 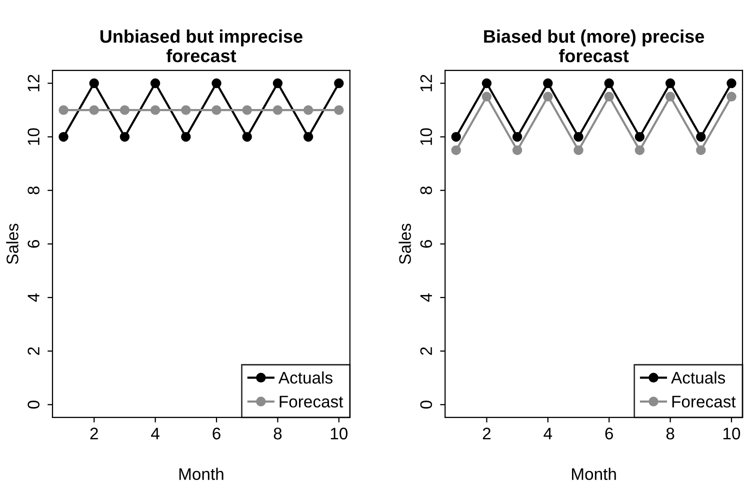 What do you see at coordinates (594, 46) in the screenshot?
I see `chart-title: Biased but (more) precise forecast` at bounding box center [594, 46].